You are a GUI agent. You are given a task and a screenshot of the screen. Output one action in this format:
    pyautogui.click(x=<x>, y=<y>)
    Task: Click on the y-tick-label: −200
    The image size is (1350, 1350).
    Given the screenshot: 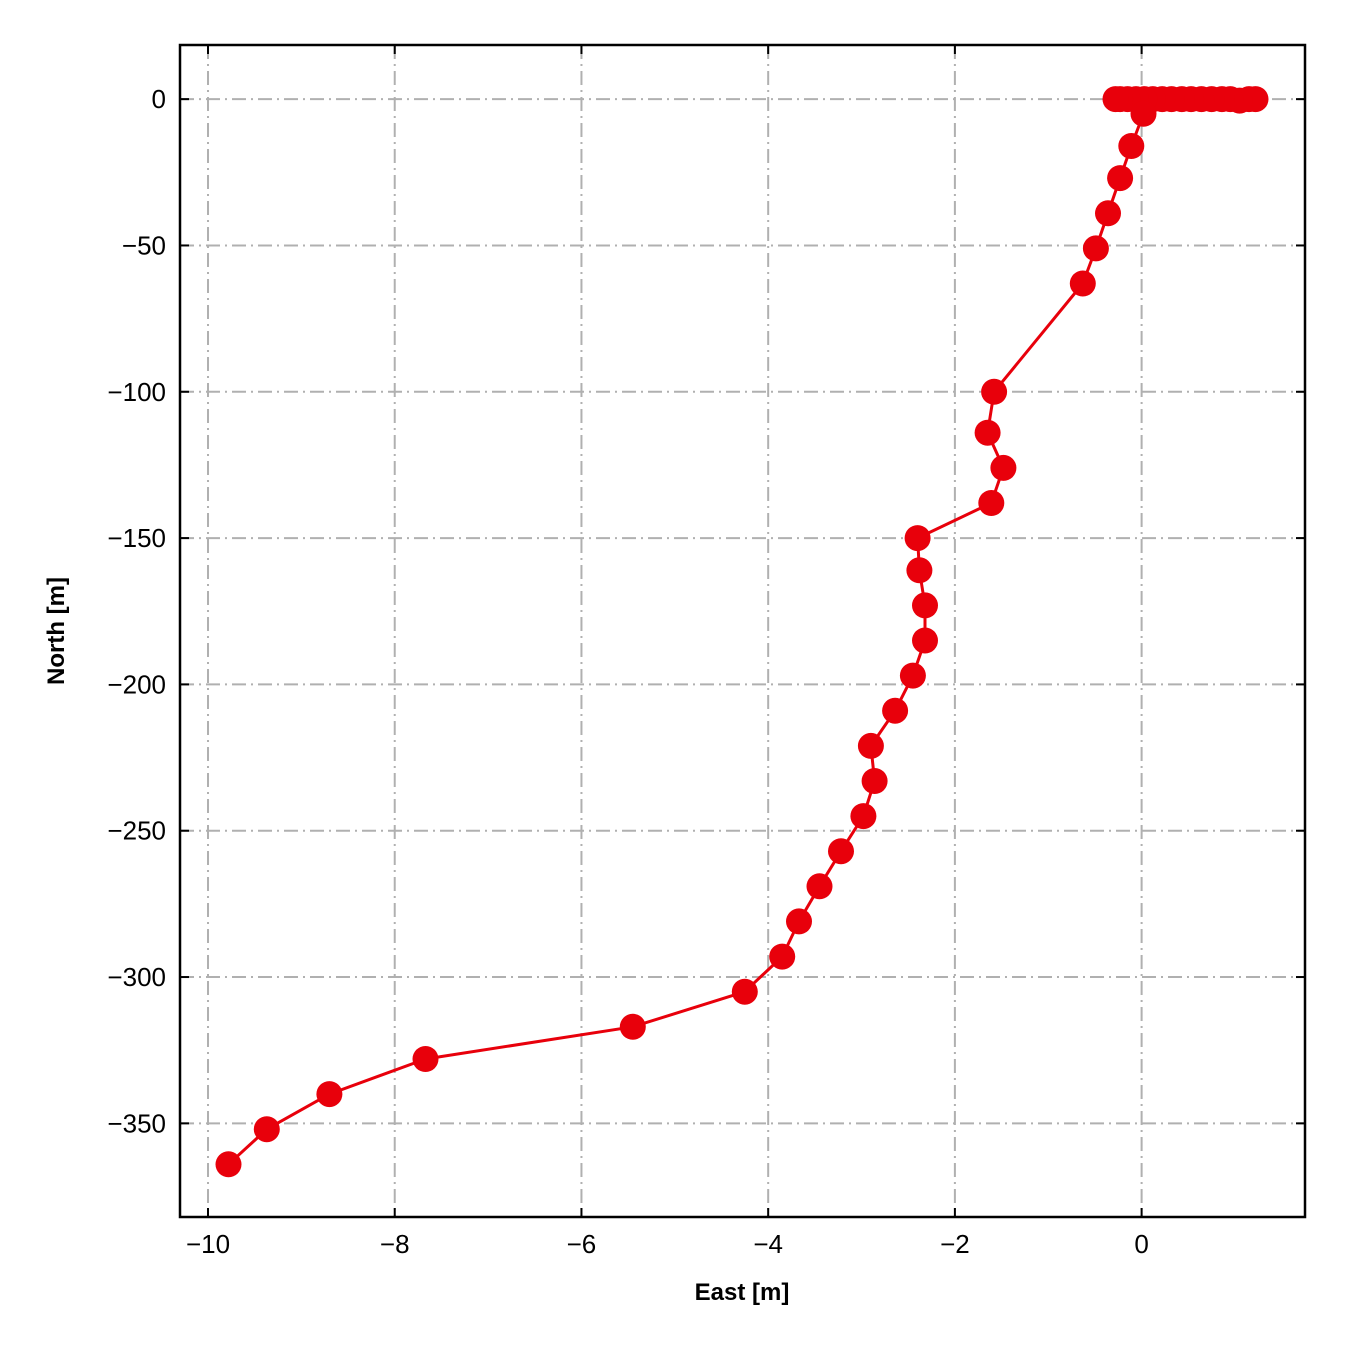 What is the action you would take?
    pyautogui.click(x=136, y=684)
    